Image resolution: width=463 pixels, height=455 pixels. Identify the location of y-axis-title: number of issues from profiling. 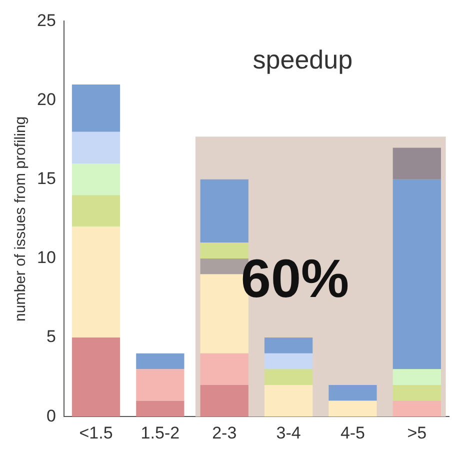
(21, 219).